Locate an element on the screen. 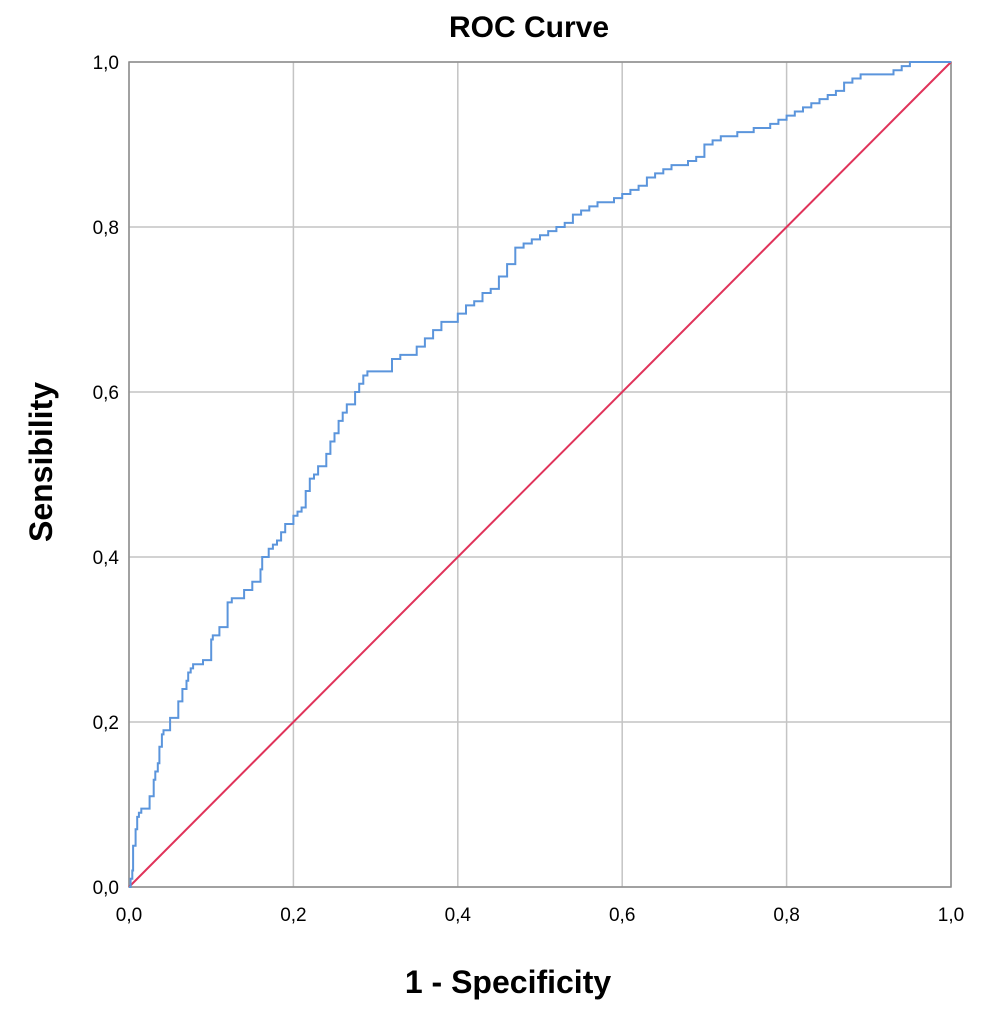 This screenshot has width=1000, height=1012. y-tick-label: 0,6 is located at coordinates (106, 393).